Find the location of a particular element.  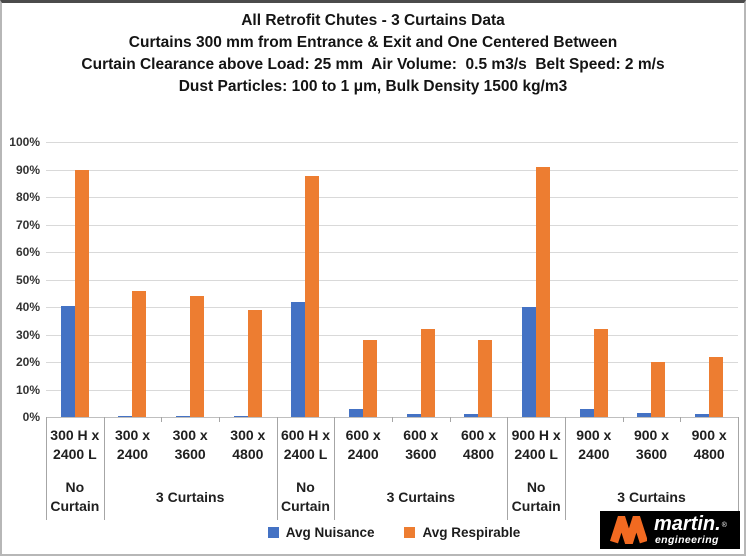

avg-respirable-swatch-icon is located at coordinates (410, 532).